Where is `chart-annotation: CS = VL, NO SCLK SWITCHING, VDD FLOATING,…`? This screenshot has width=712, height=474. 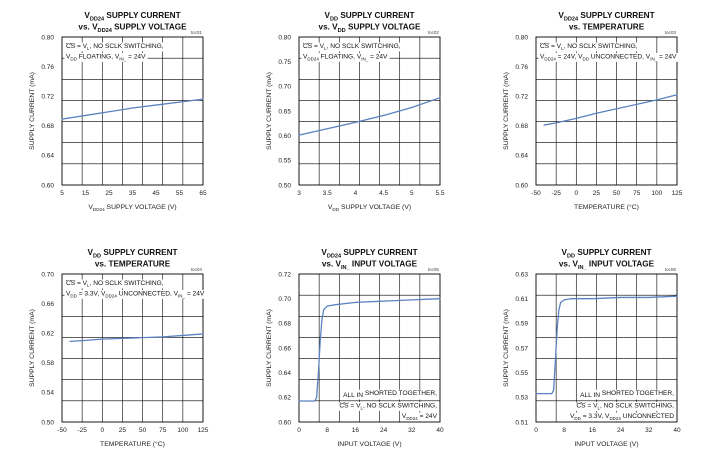 chart-annotation: CS = VL, NO SCLK SWITCHING, VDD FLOATING,… is located at coordinates (115, 52).